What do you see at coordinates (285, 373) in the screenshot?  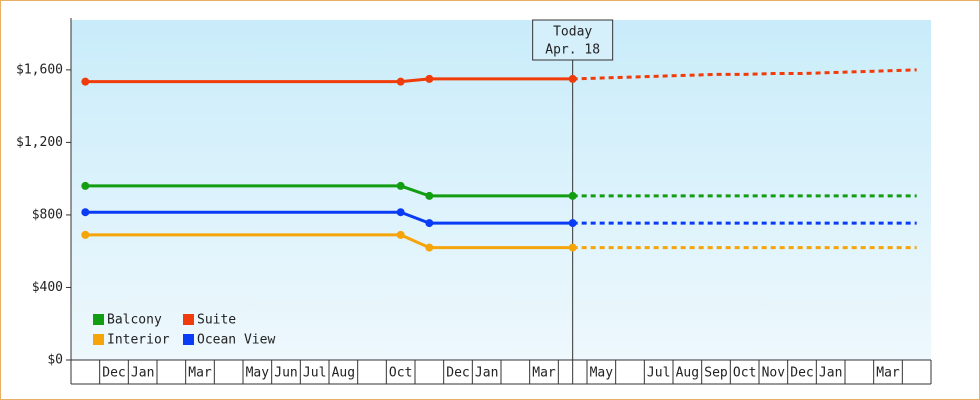 I see `x-tick-label: Jun` at bounding box center [285, 373].